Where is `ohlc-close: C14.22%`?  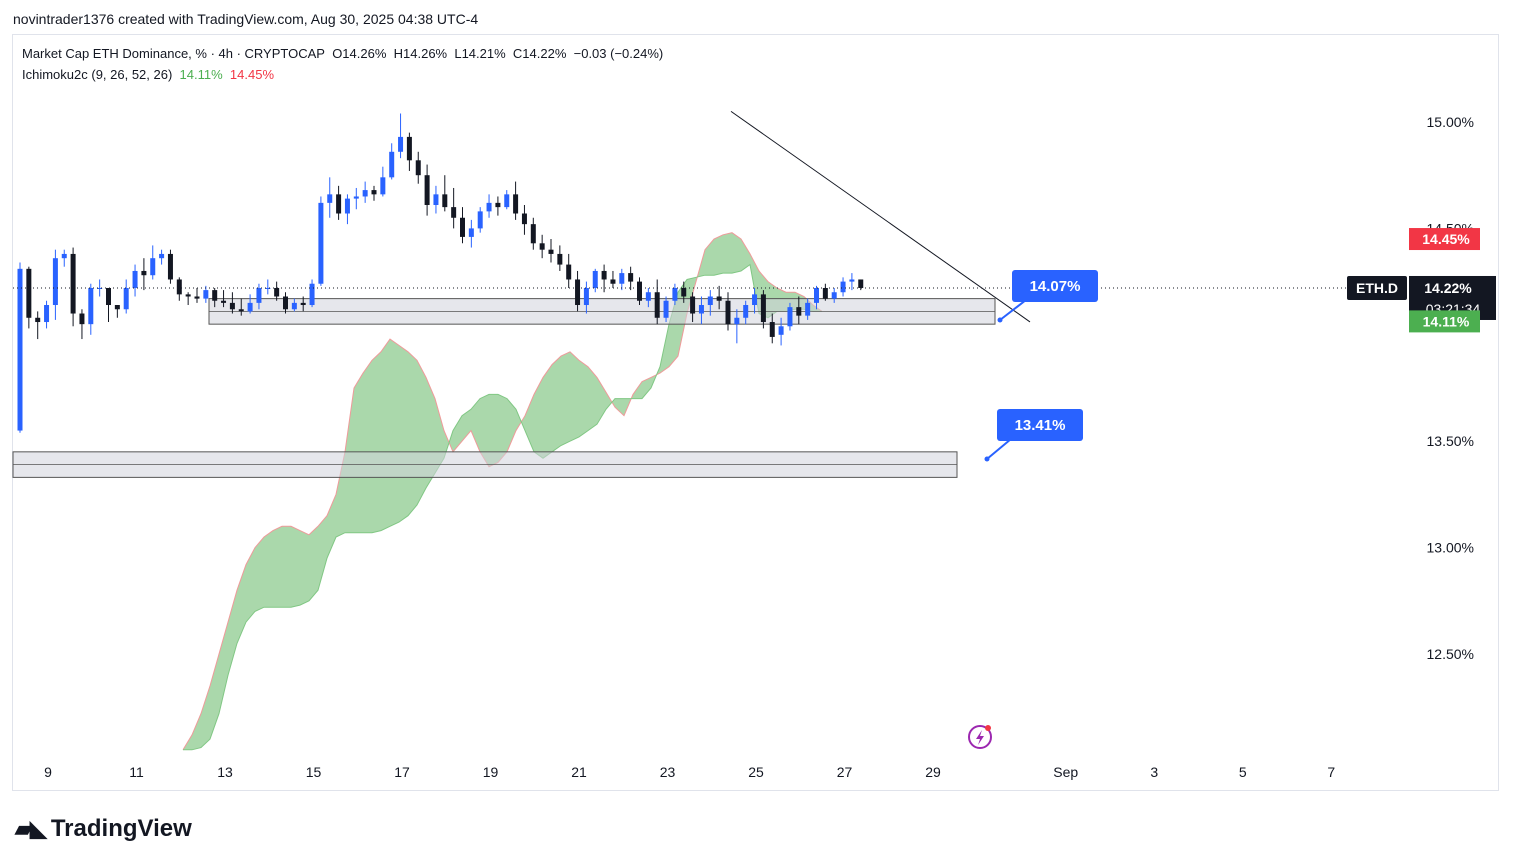
ohlc-close: C14.22% is located at coordinates (539, 53).